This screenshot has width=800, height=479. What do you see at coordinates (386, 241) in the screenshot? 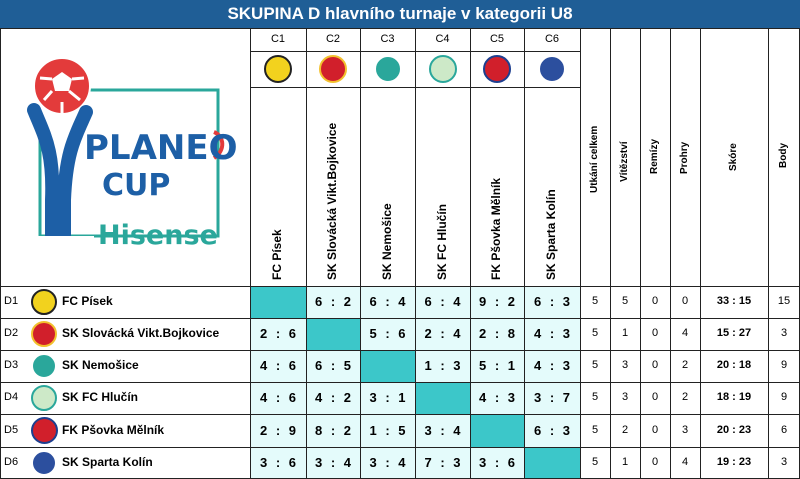
I see `column-team-name: SK Nemošice` at bounding box center [386, 241].